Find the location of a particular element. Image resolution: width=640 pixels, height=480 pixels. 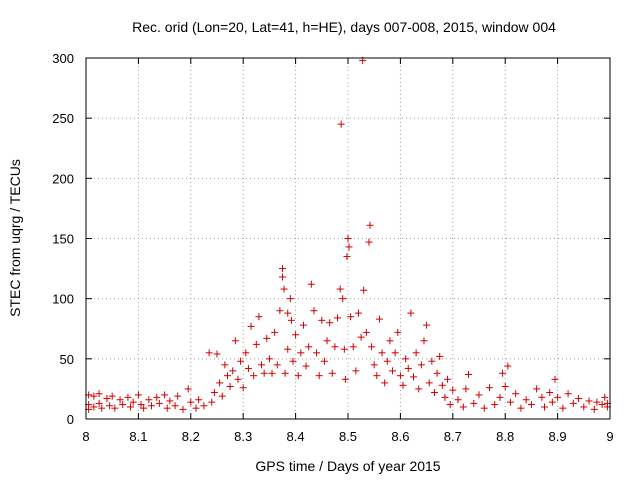

y-tick-label: 100 is located at coordinates (63, 299).